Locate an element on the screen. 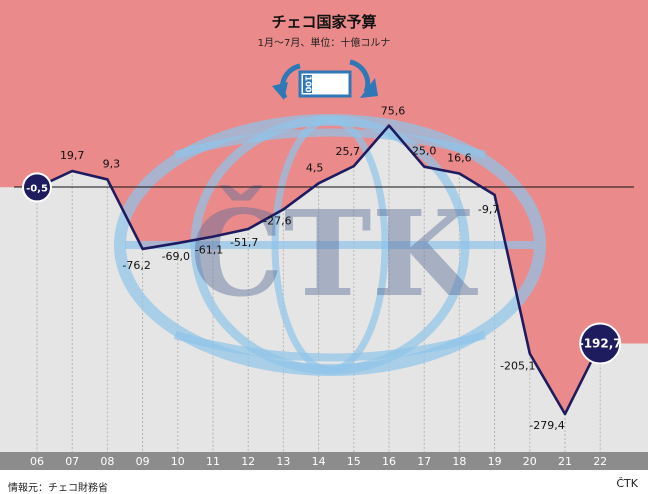  data-label-18: 16,6 is located at coordinates (459, 158).